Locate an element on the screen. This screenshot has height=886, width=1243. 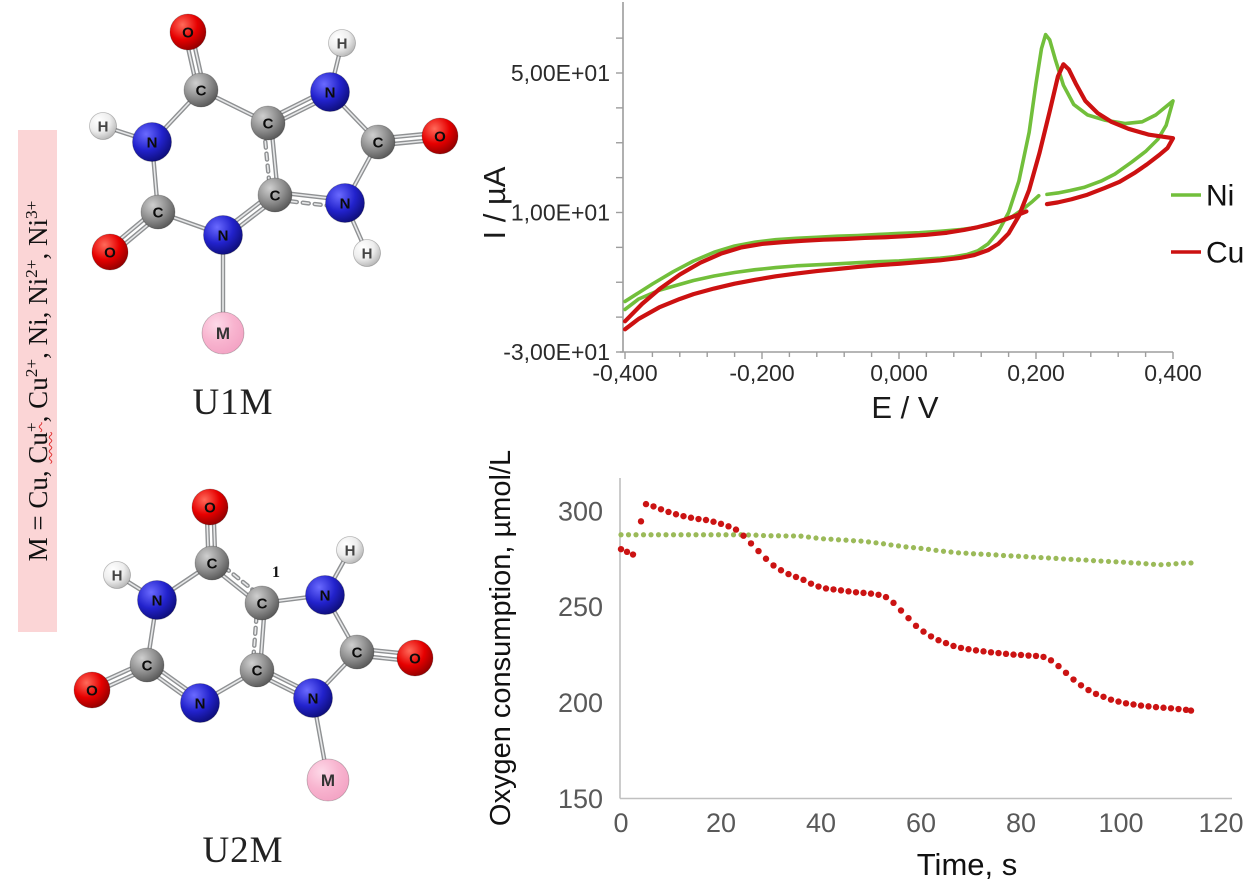
cv-y-axis-title: I / µA is located at coordinates (494, 202).